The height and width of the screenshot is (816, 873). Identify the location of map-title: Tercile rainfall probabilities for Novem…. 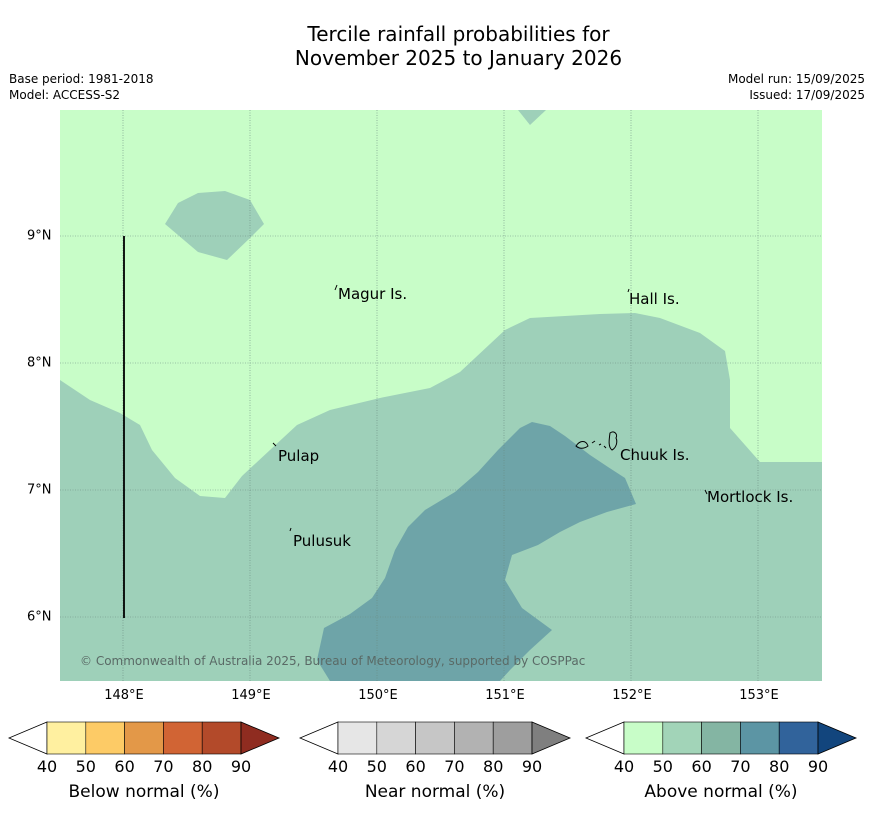
(436, 46).